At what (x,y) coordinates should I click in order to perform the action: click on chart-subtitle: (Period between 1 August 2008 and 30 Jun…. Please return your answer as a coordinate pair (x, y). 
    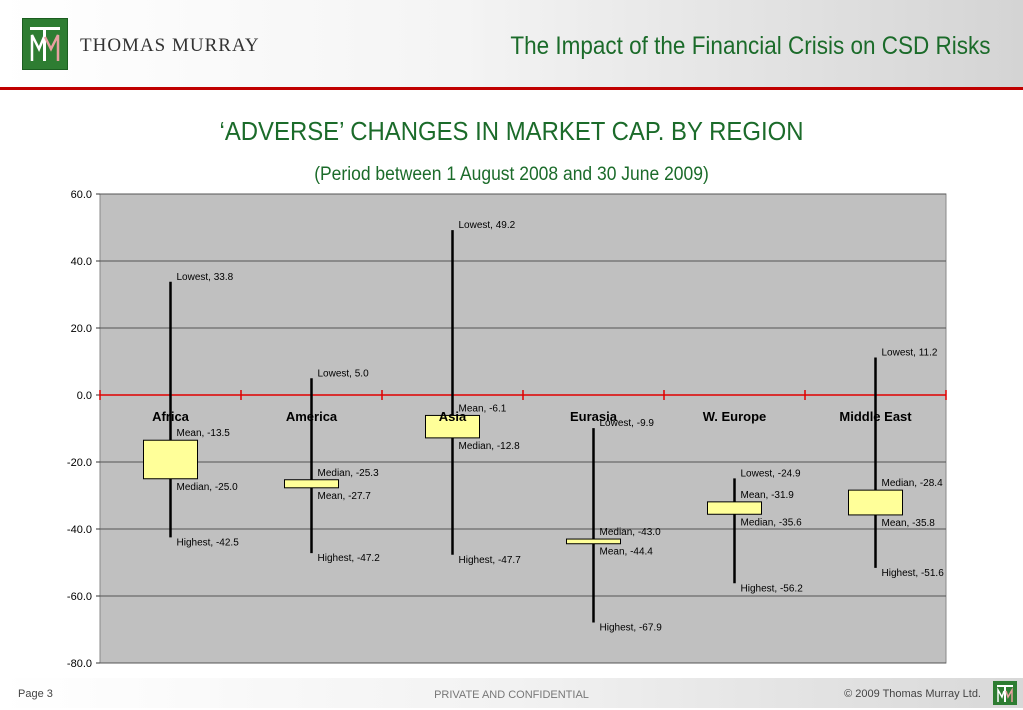
    Looking at the image, I should click on (511, 174).